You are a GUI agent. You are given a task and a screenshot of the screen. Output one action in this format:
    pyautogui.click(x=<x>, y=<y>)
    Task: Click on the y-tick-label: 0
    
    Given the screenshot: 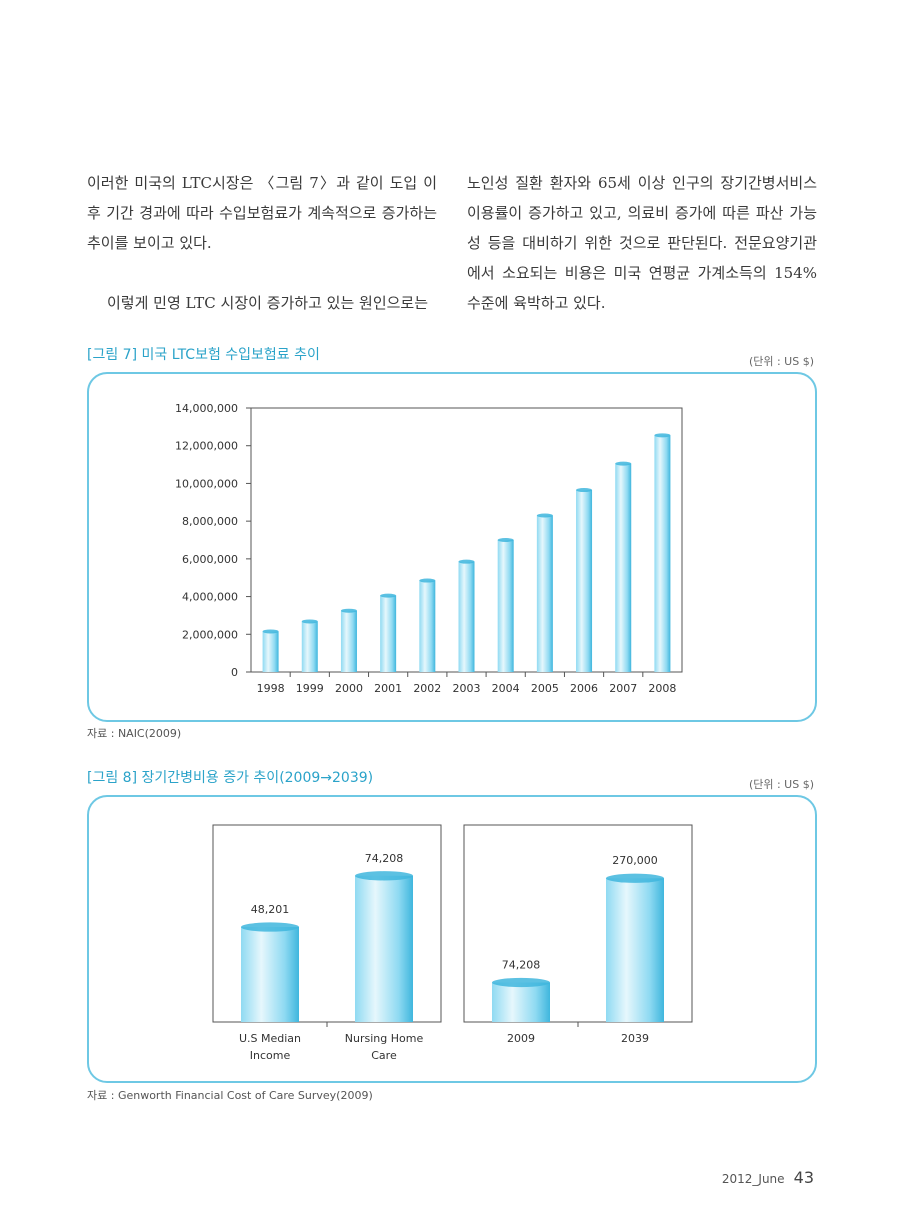 What is the action you would take?
    pyautogui.click(x=234, y=672)
    